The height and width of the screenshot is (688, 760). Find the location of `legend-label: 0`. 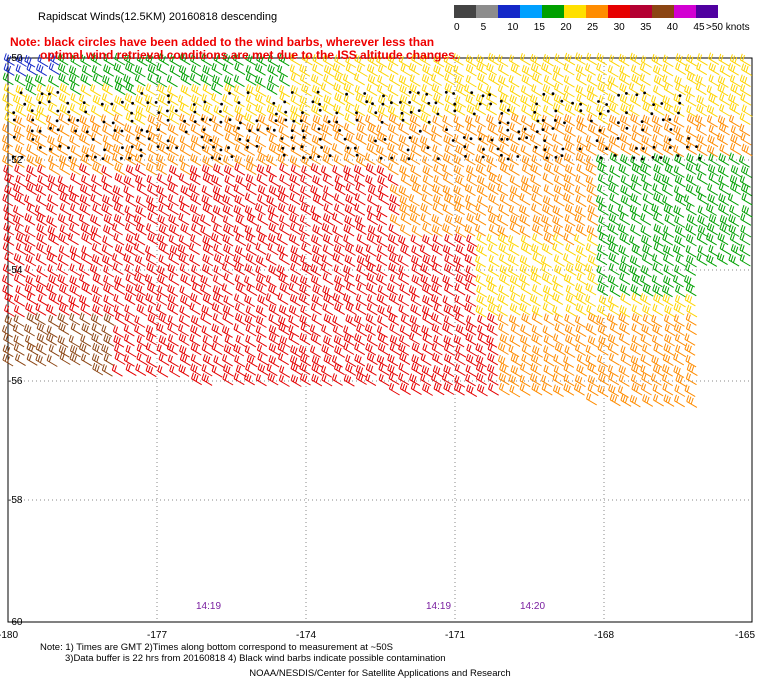

legend-label: 0 is located at coordinates (457, 27).